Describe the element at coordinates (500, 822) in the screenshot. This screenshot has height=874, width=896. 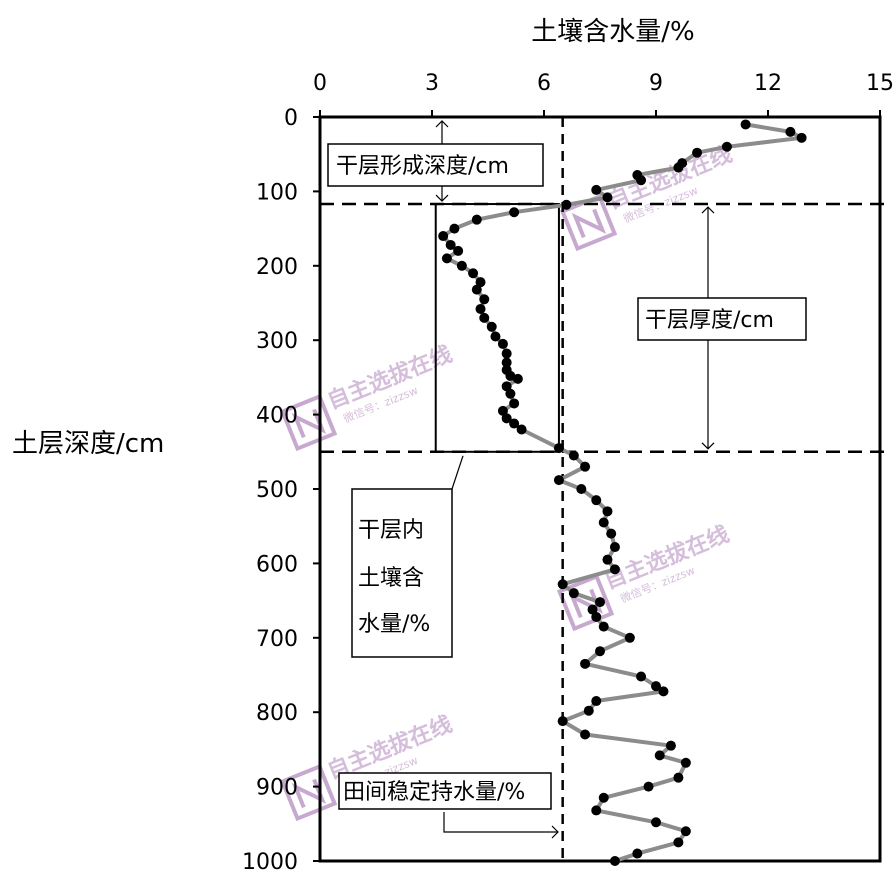
I see `field-capacity-pointer` at that location.